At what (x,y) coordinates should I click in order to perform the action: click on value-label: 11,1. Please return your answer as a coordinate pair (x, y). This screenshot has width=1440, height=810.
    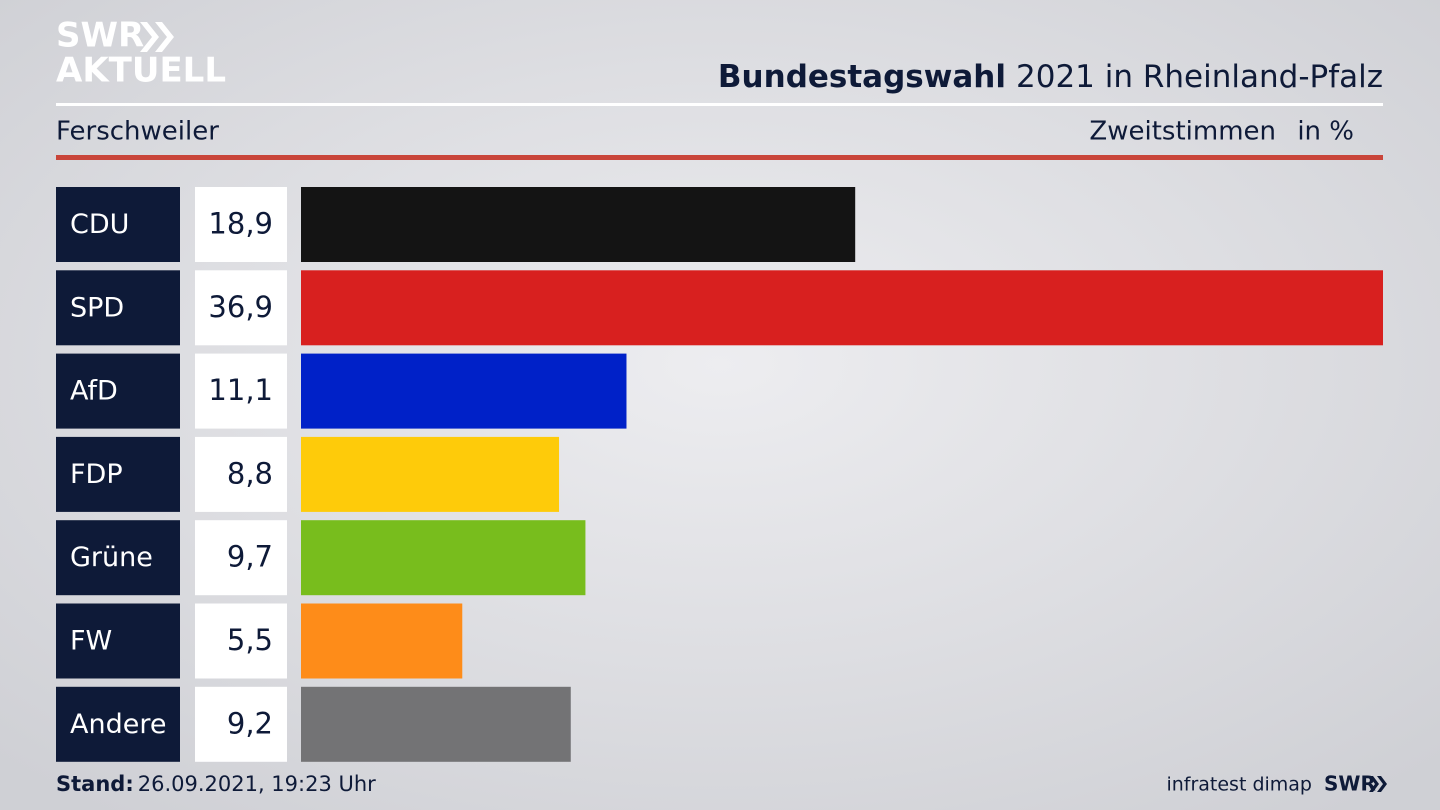
    Looking at the image, I should click on (240, 390).